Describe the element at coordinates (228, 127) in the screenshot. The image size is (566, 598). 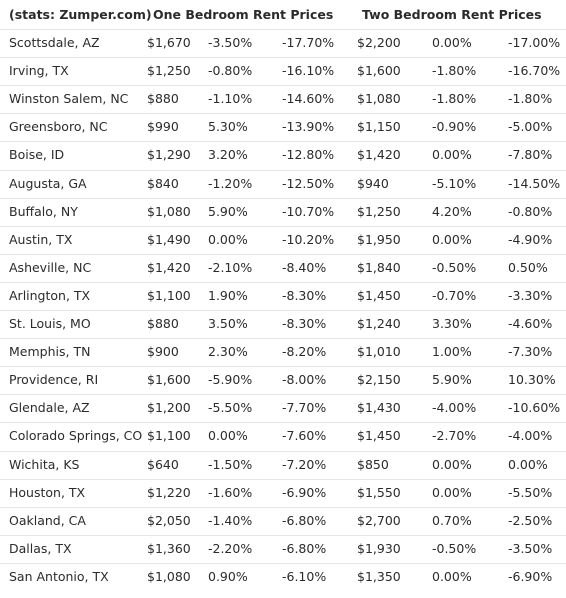
I see `value-cell: 5.30%` at that location.